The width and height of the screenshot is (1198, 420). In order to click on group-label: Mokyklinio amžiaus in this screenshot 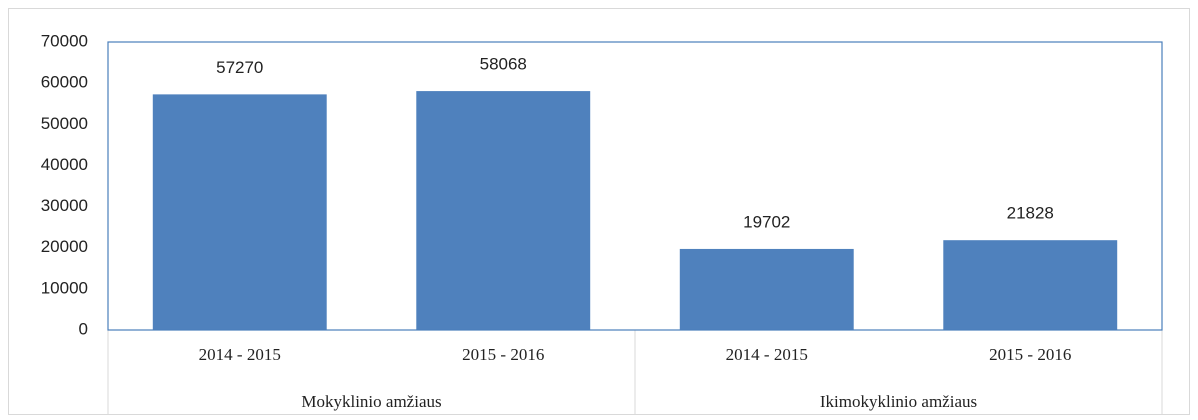, I will do `click(371, 401)`.